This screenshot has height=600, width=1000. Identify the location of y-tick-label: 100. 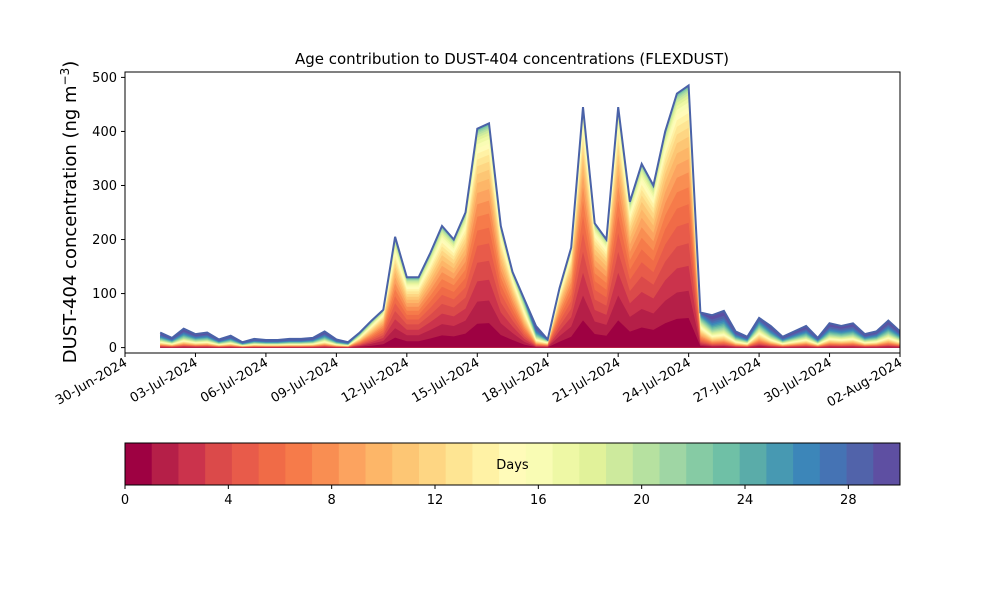
(104, 294).